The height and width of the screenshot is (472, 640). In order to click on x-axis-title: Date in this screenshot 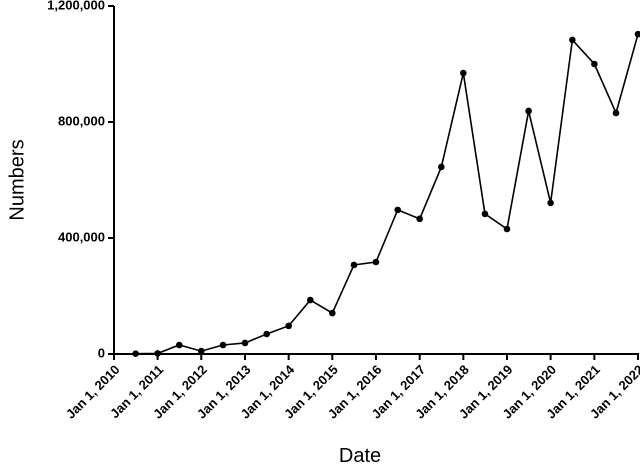, I will do `click(360, 456)`.